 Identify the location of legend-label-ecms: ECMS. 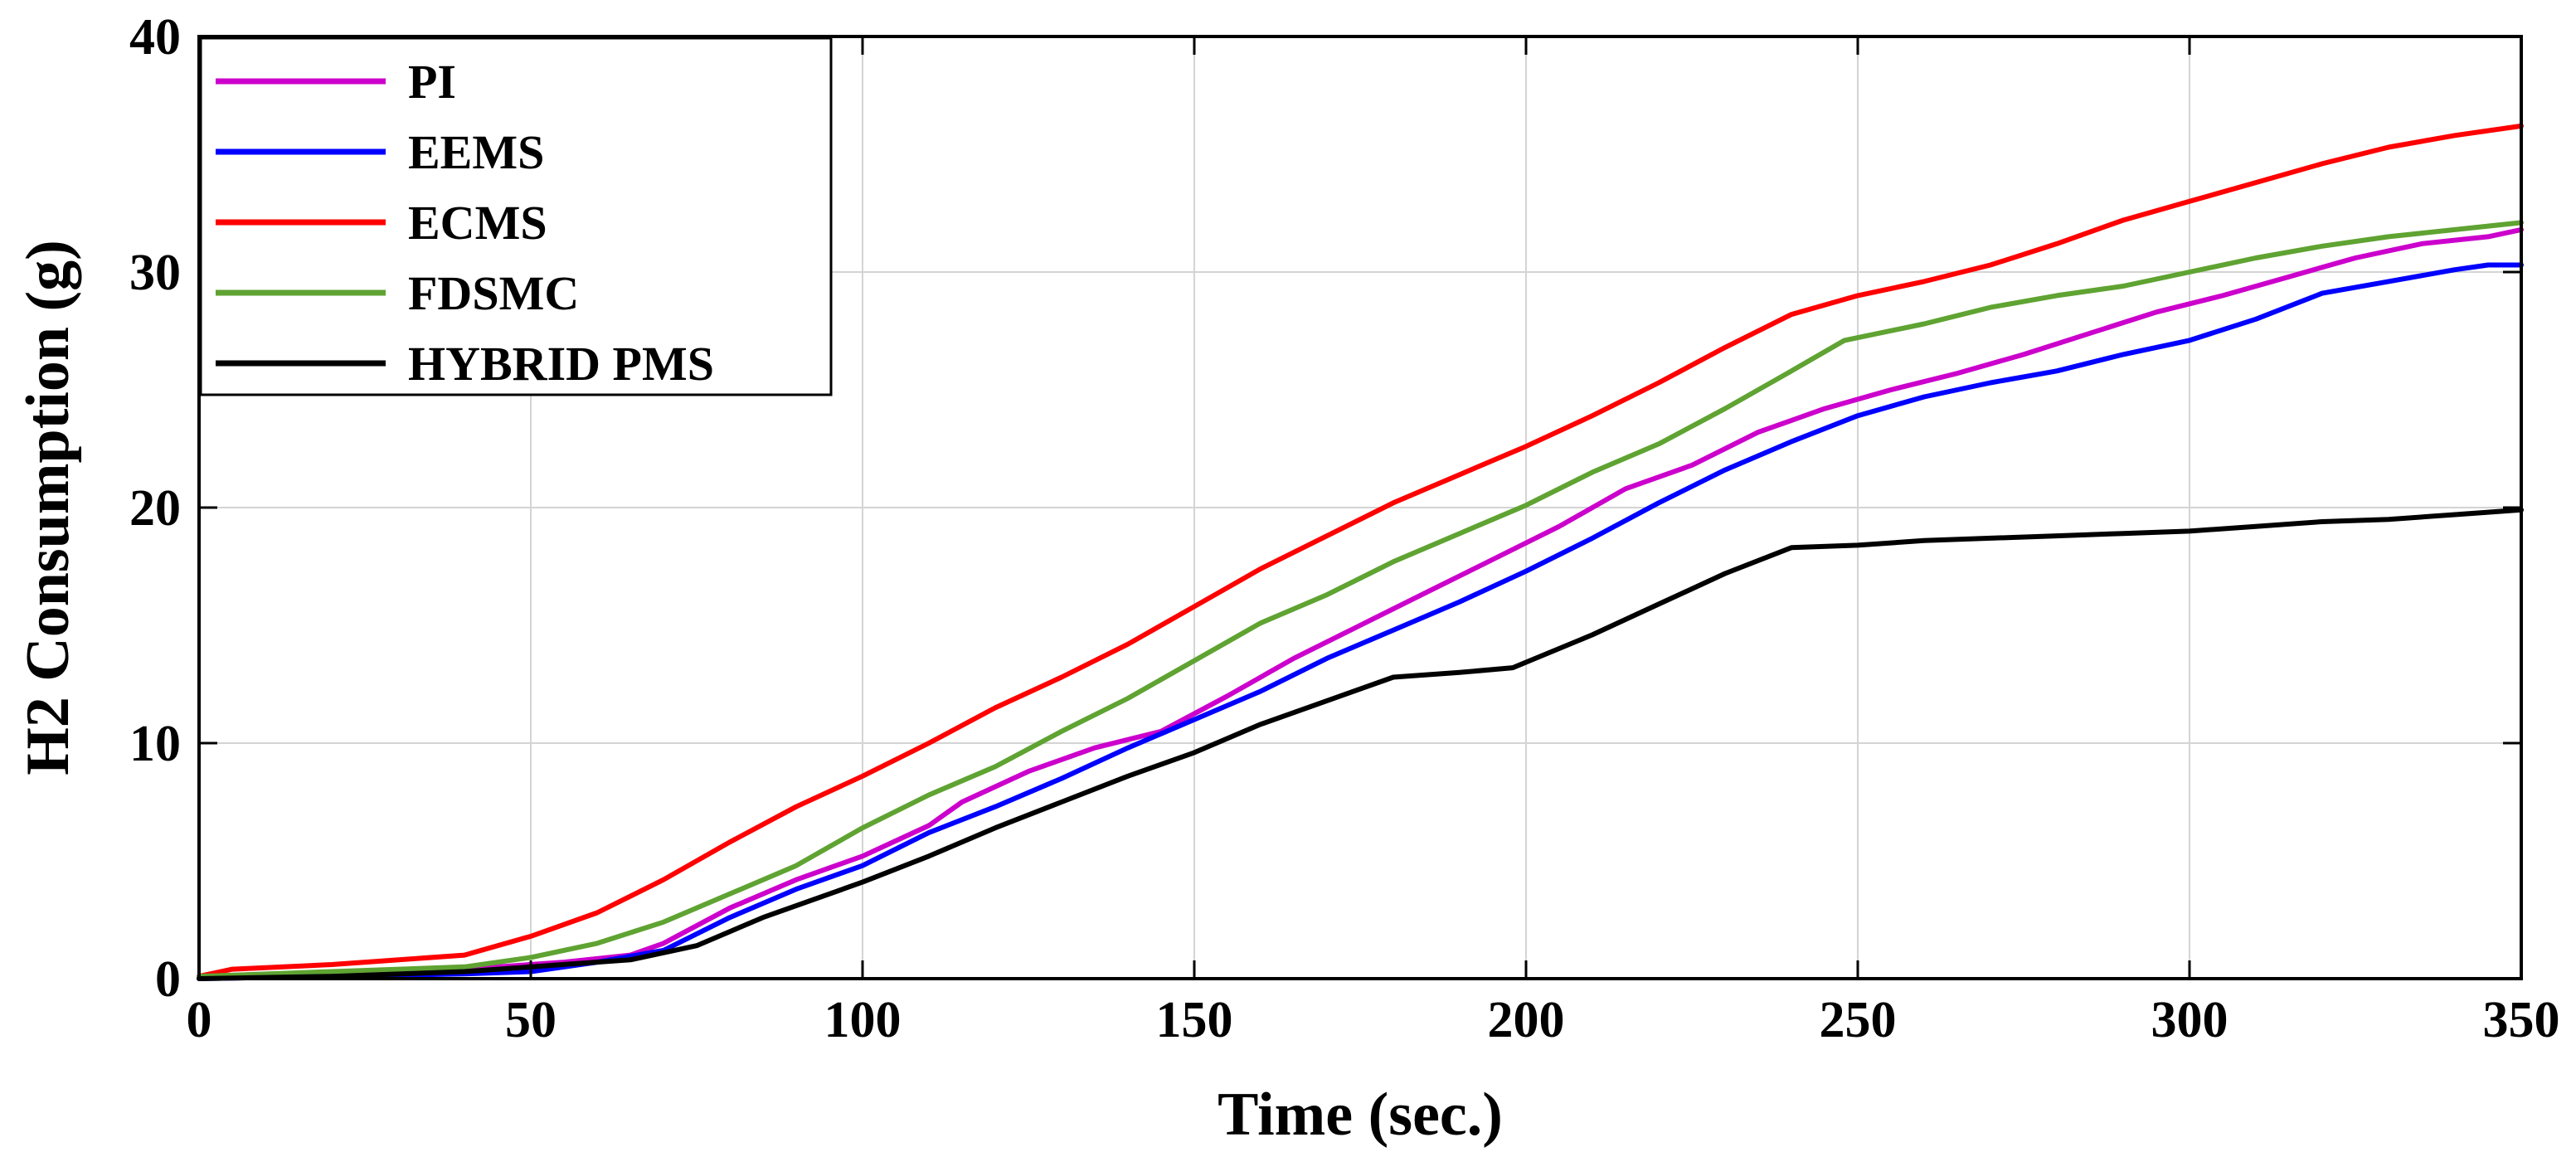
(477, 223).